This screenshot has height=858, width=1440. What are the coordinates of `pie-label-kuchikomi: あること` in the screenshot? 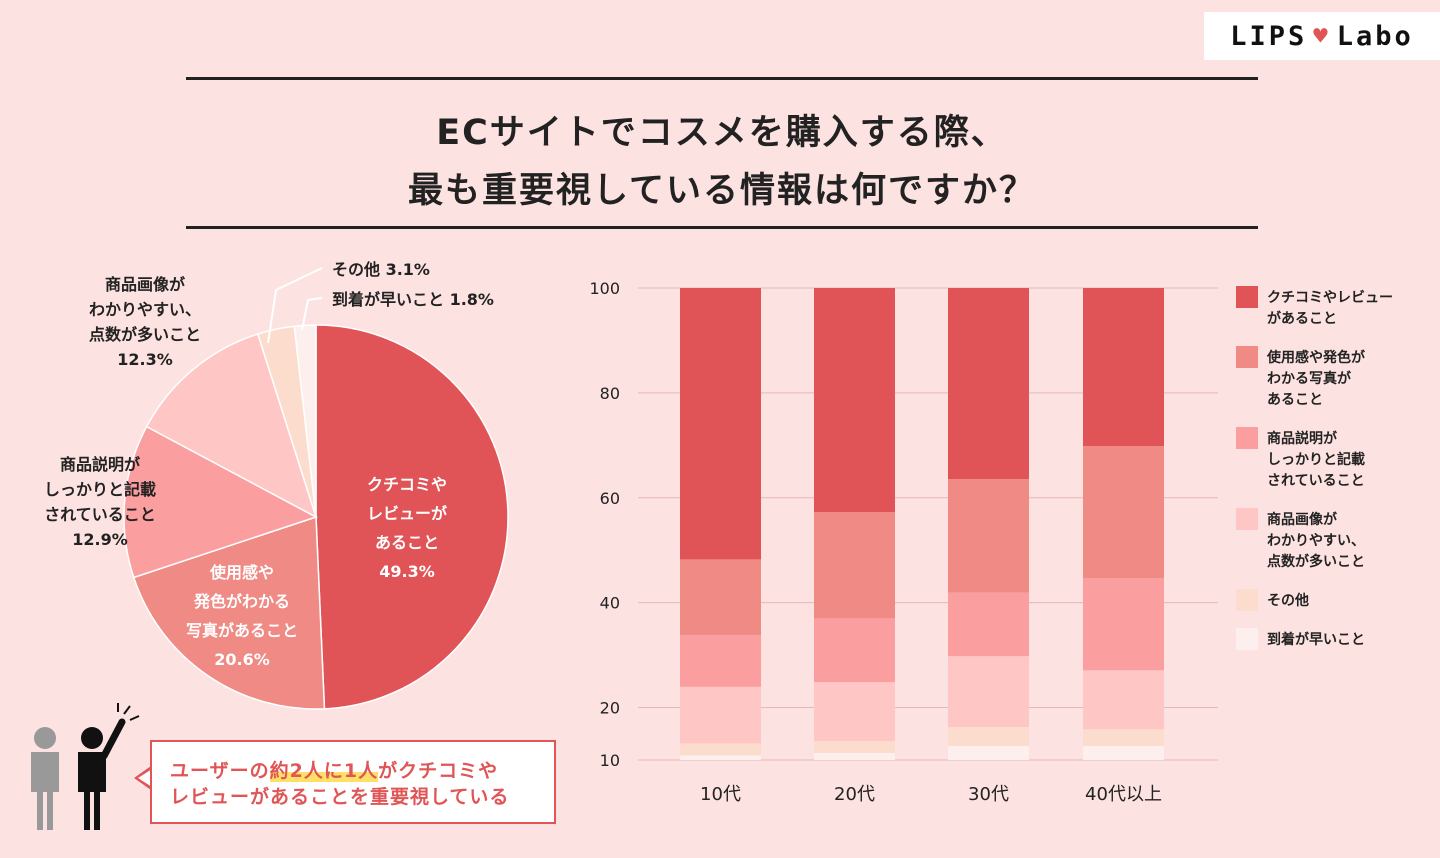 It's located at (407, 542).